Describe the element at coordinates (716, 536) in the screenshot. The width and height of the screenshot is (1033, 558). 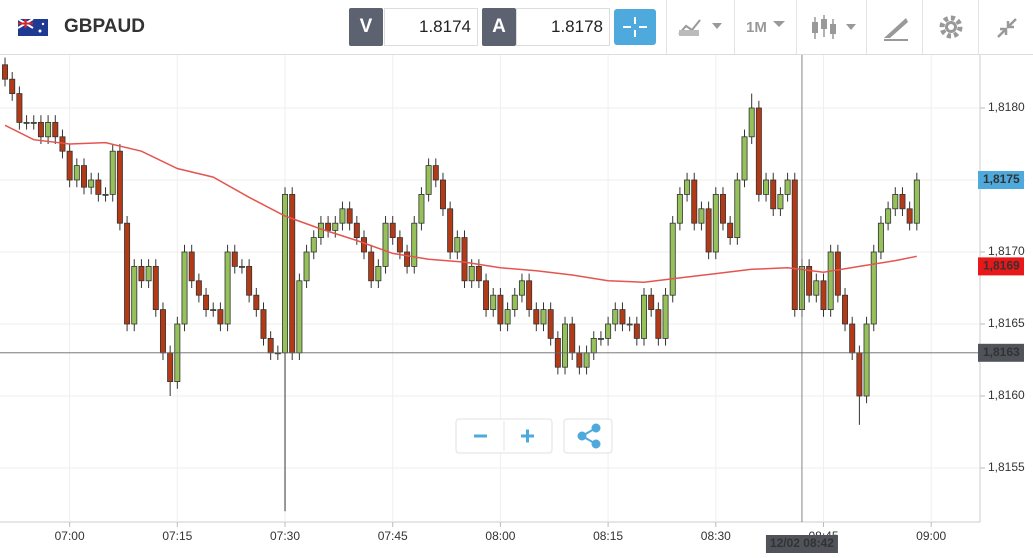
I see `x-tick-label: 08:30` at that location.